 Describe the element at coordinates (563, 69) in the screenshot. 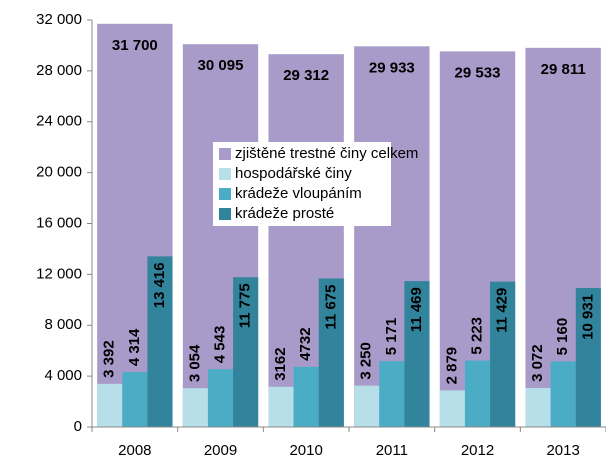

I see `value-label: 29 811` at that location.